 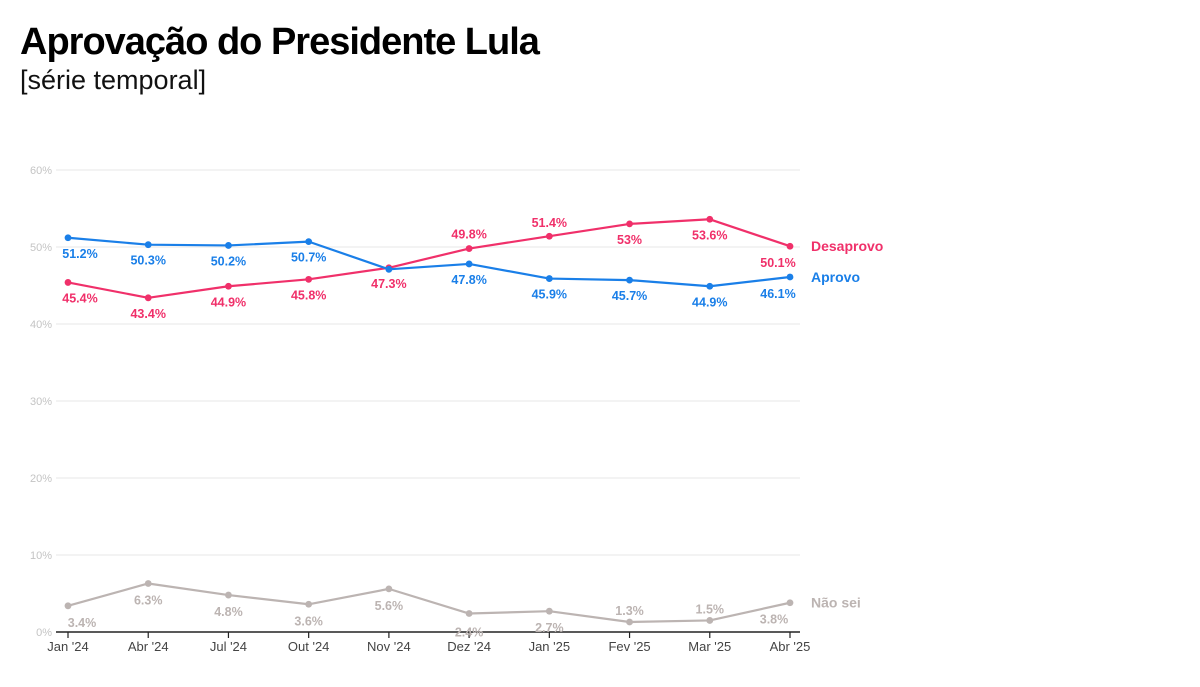 What do you see at coordinates (41, 248) in the screenshot?
I see `y-tick-label: 50%` at bounding box center [41, 248].